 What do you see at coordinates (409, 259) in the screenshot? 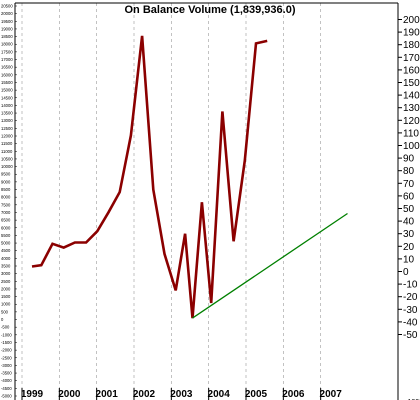
I see `right-axis-tick-label: 10` at bounding box center [409, 259].